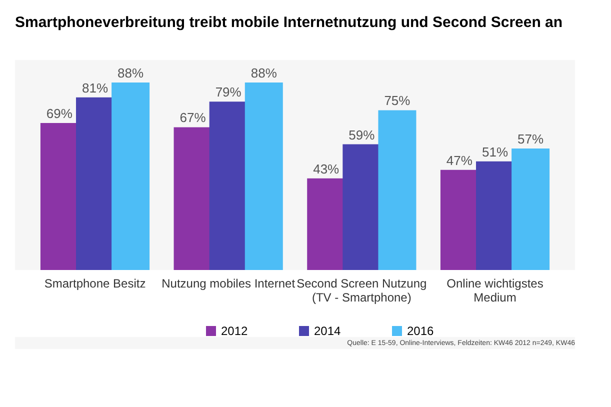 The height and width of the screenshot is (407, 611). I want to click on x-tick-label: Smartphone Besitz, so click(95, 283).